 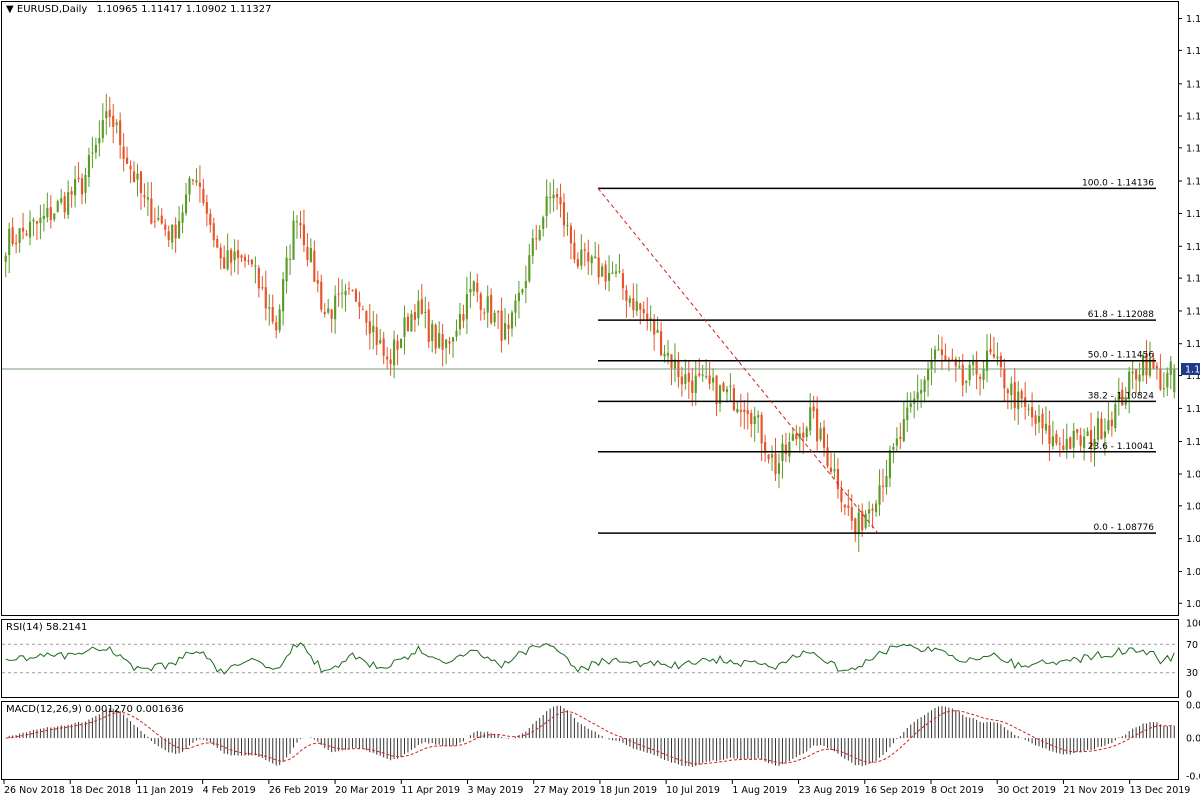 I want to click on date-tick-label: 21 Nov 2019, so click(x=1093, y=790).